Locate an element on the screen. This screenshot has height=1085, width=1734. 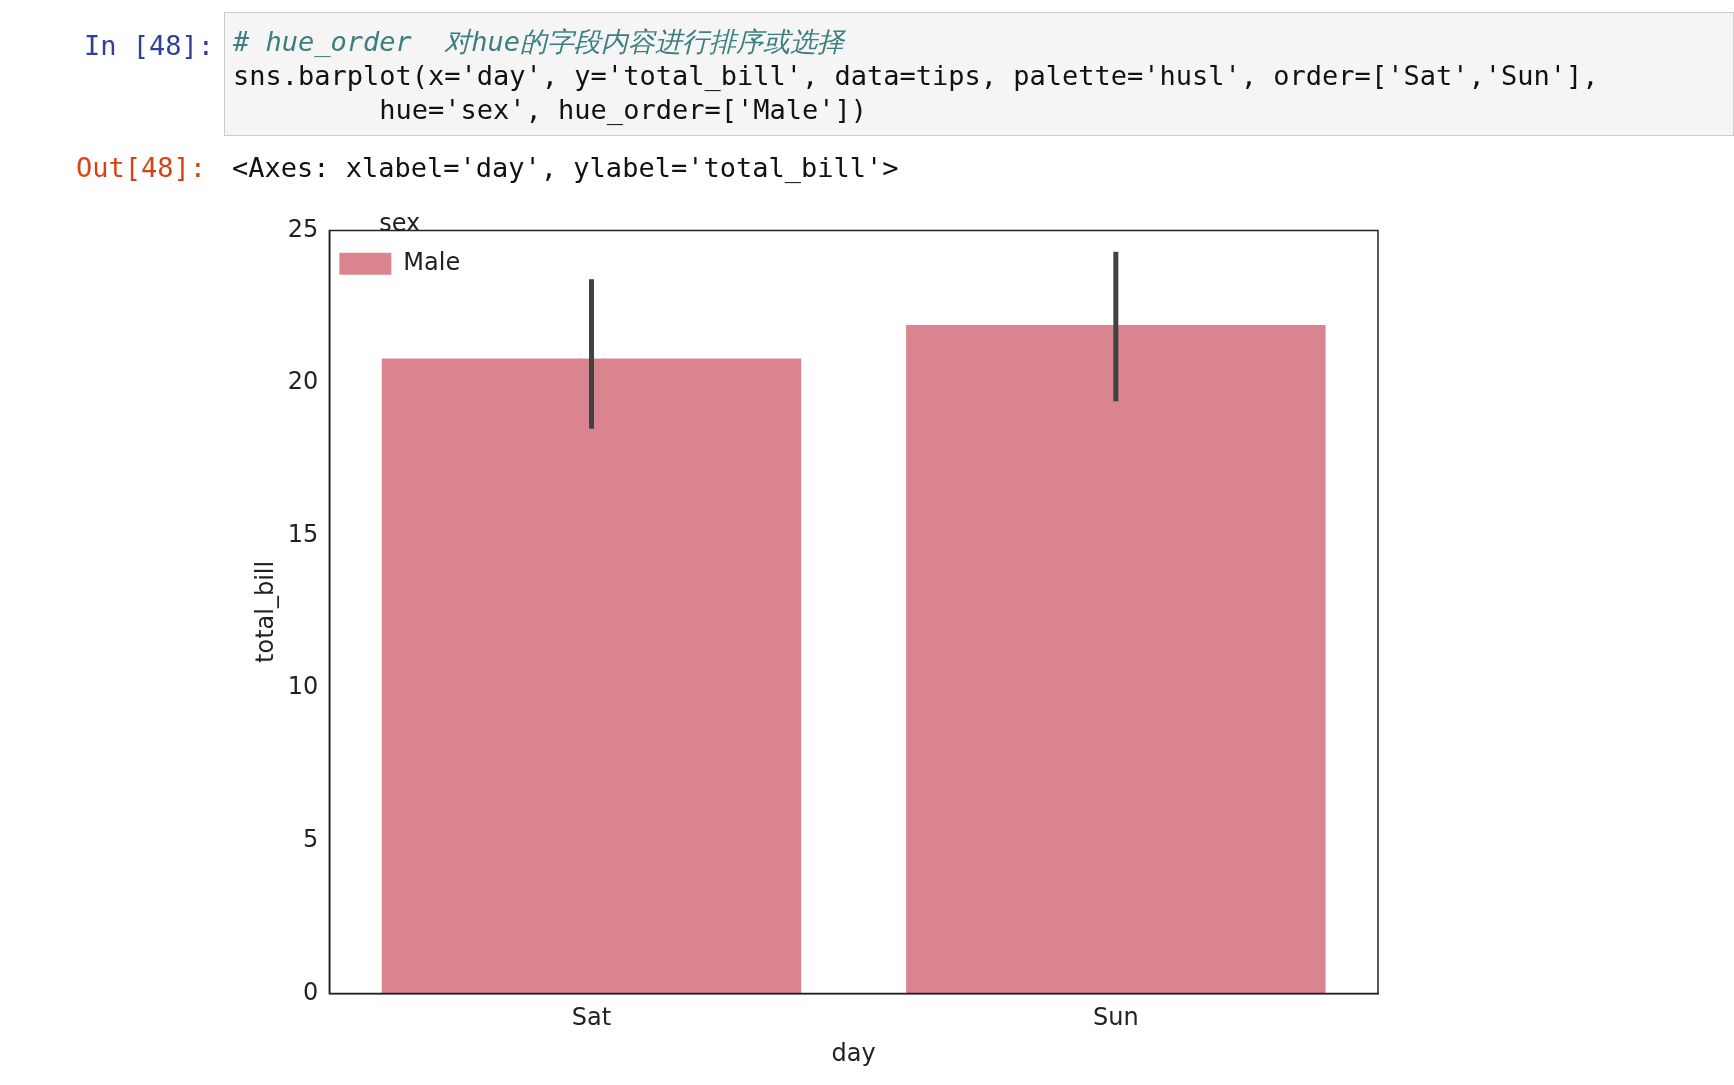
text: hue='sex', hue_order=['Male']) is located at coordinates (623, 110).